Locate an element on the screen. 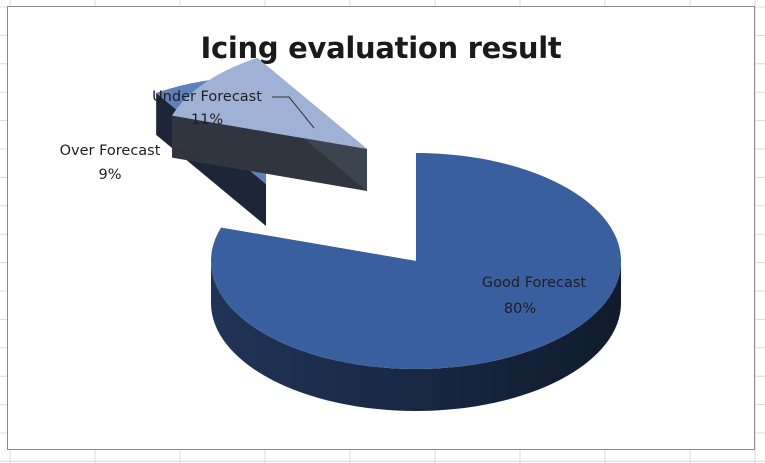 This screenshot has width=765, height=463. pie-slice-top is located at coordinates (269, 103).